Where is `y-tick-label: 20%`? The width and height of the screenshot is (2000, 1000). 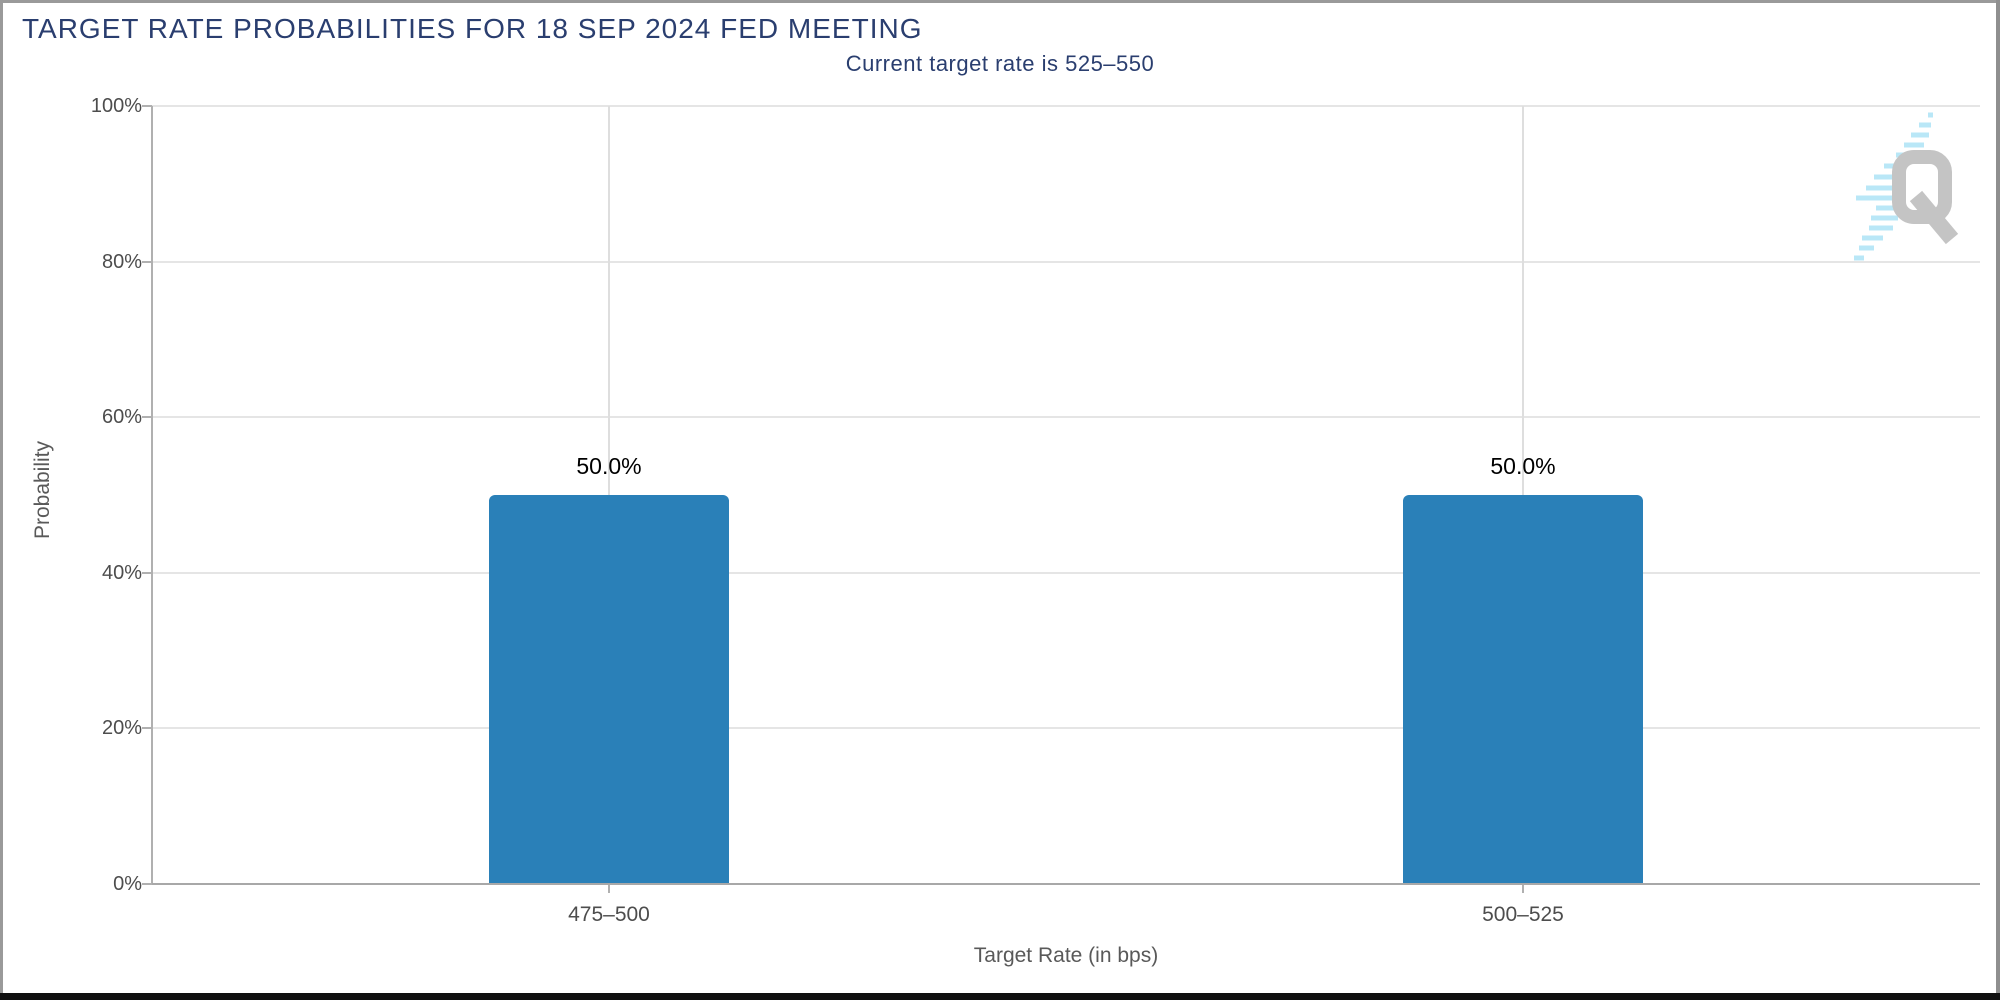 y-tick-label: 20% is located at coordinates (121, 728).